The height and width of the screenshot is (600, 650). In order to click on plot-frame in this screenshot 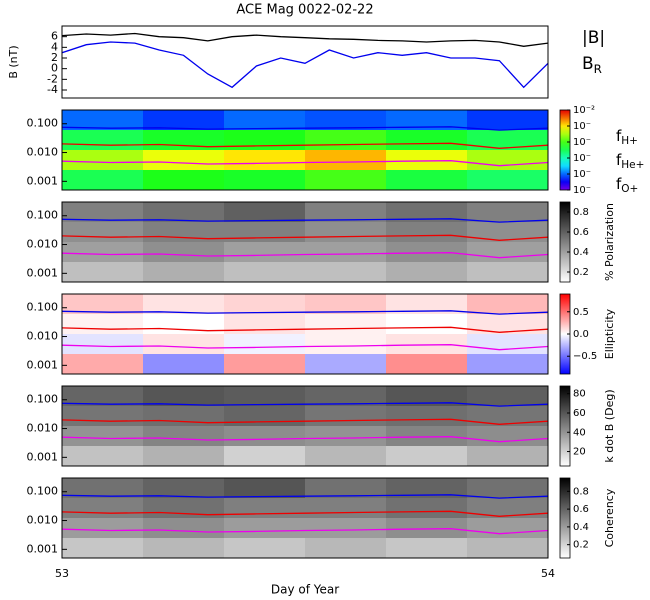, I will do `click(305, 426)`.